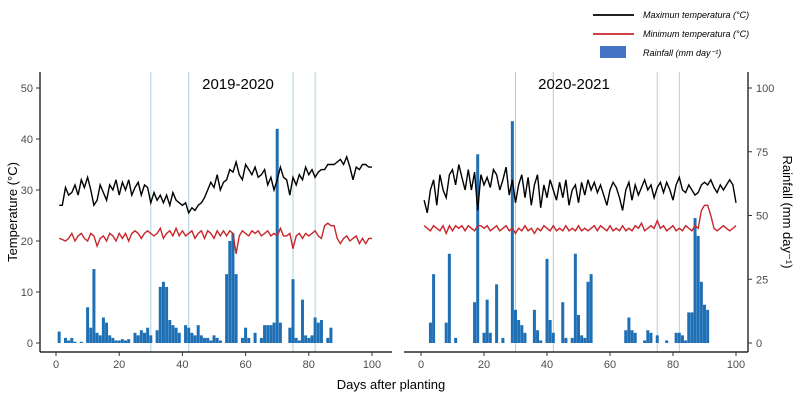  Describe the element at coordinates (610, 365) in the screenshot. I see `panel-2-x-tick-label-3: 60` at that location.